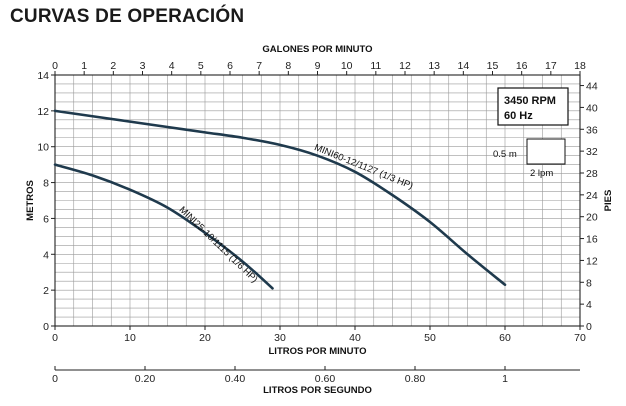 Image resolution: width=626 pixels, height=406 pixels. Describe the element at coordinates (84, 66) in the screenshot. I see `top-tick-label: 1` at that location.